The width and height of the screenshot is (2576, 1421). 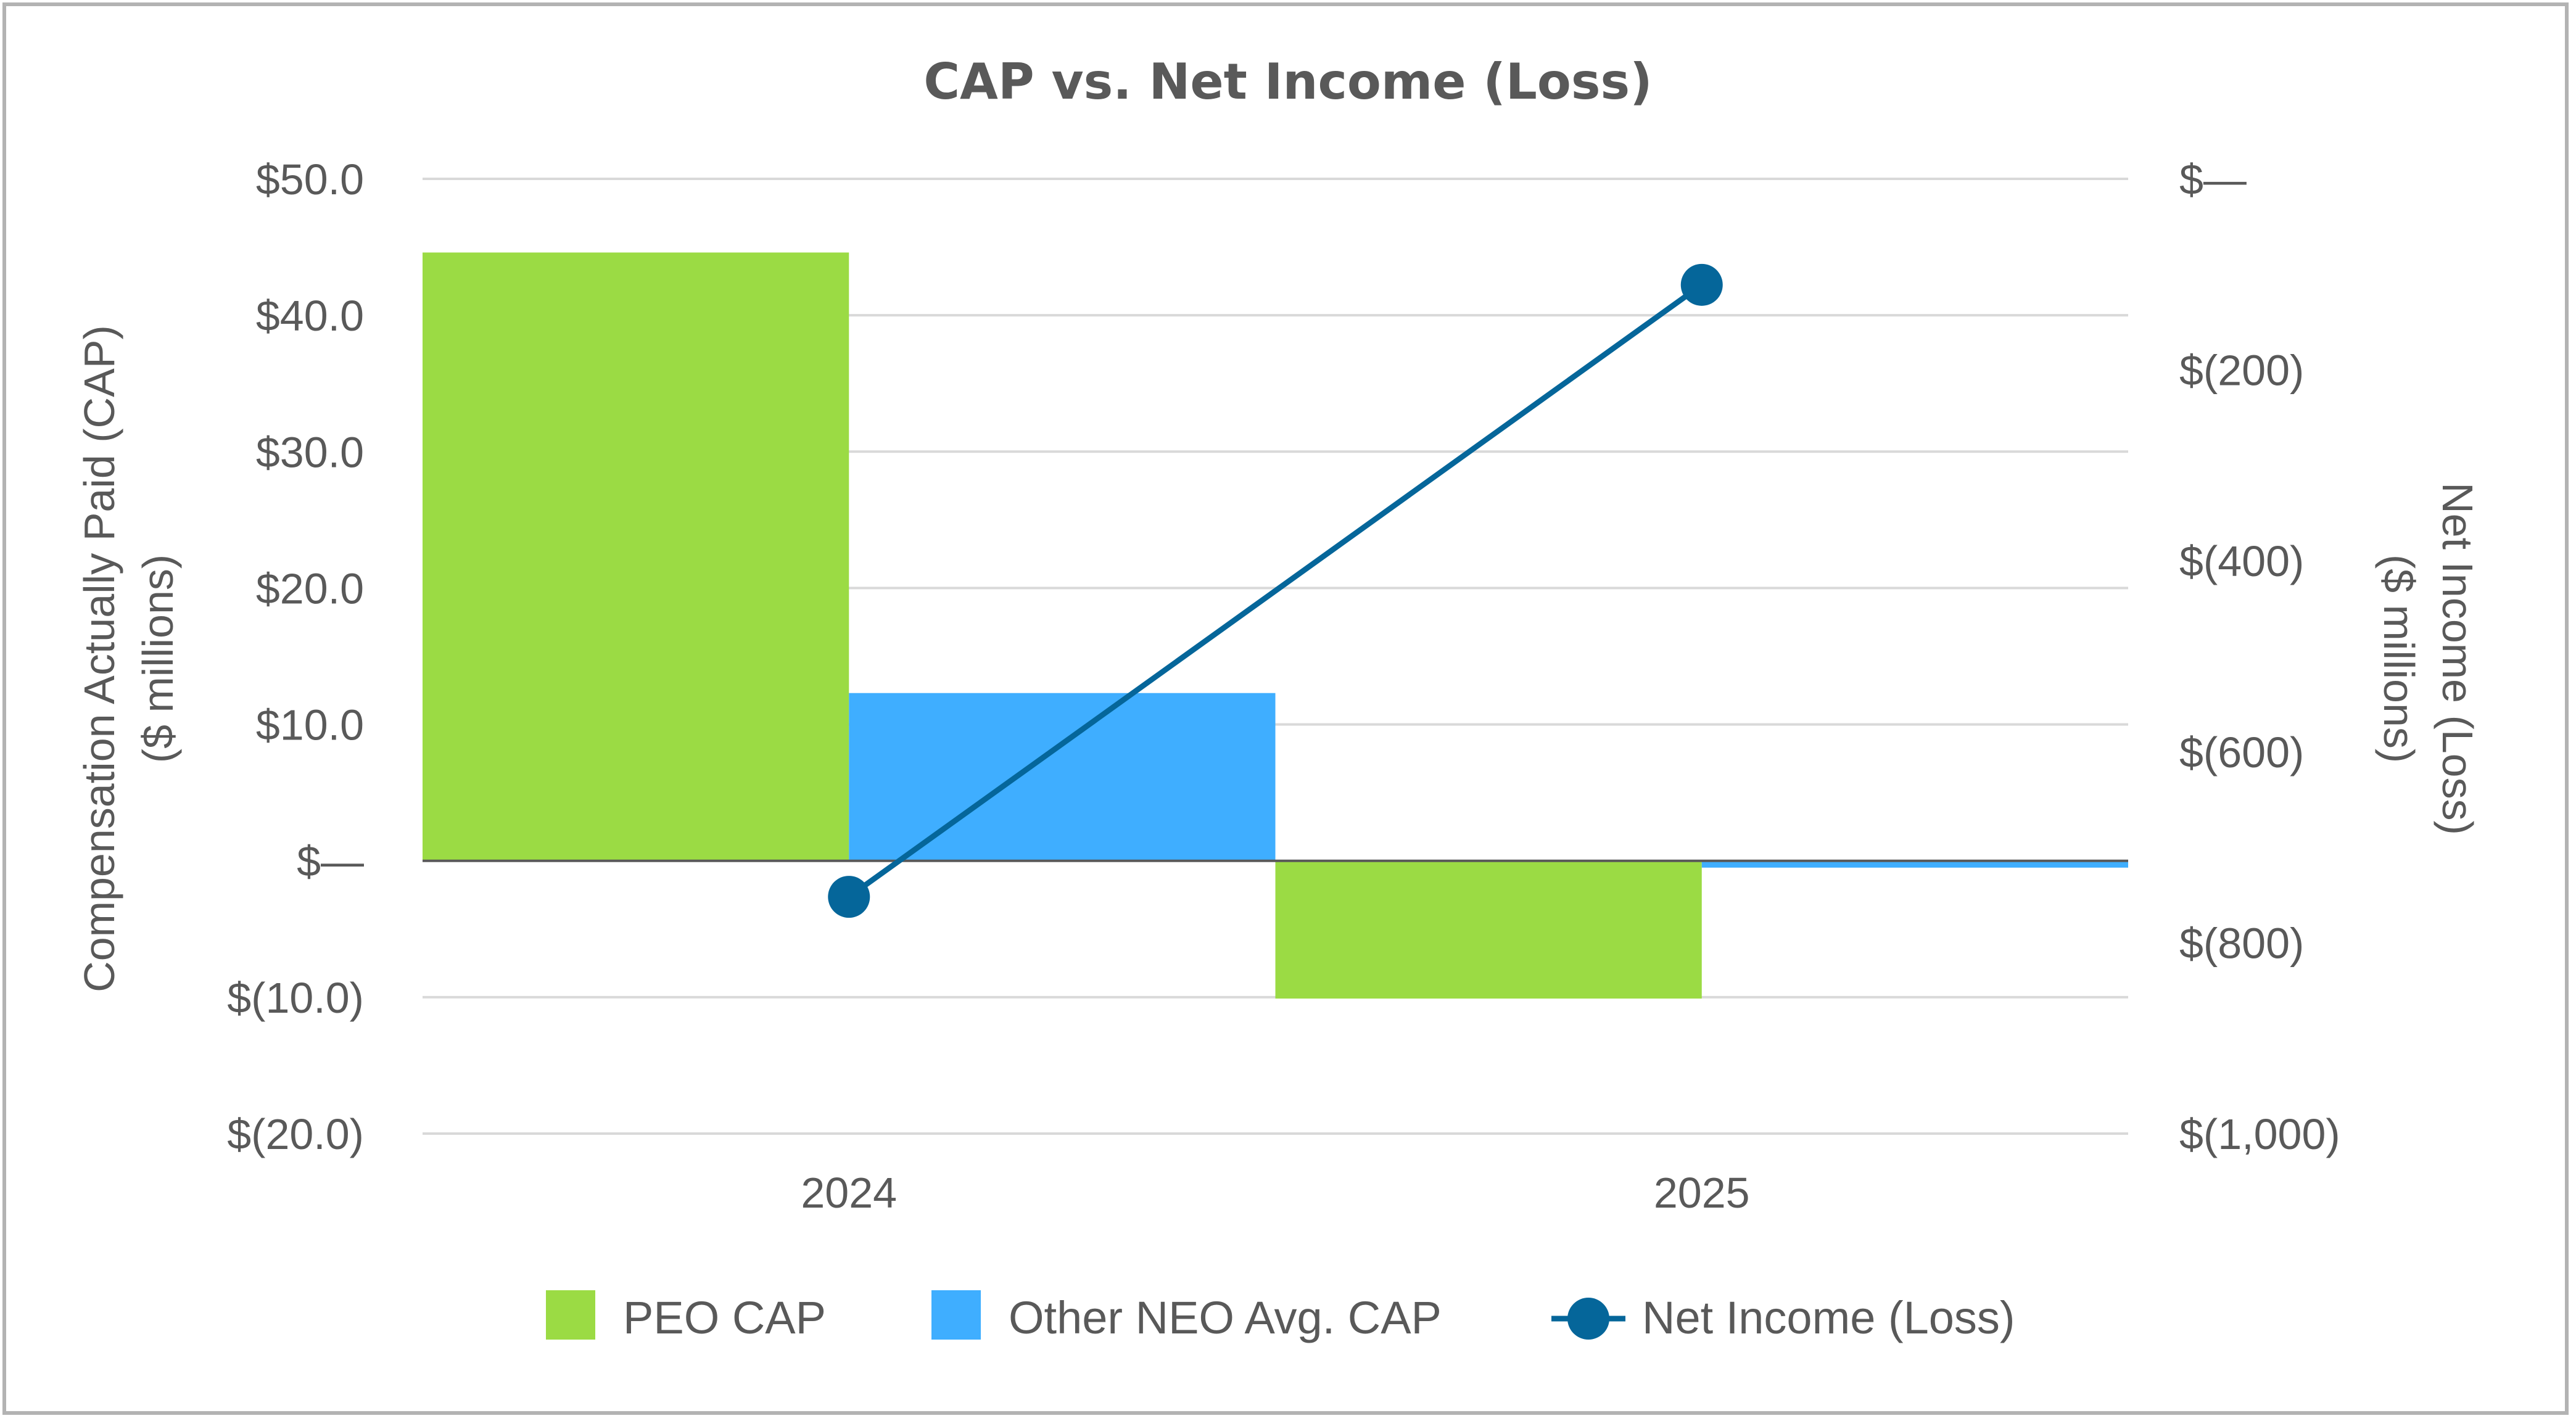 What do you see at coordinates (2259, 656) in the screenshot?
I see `right-axis-ticks: $— $(200) $(400) $(600) $(800) $(1,000)` at bounding box center [2259, 656].